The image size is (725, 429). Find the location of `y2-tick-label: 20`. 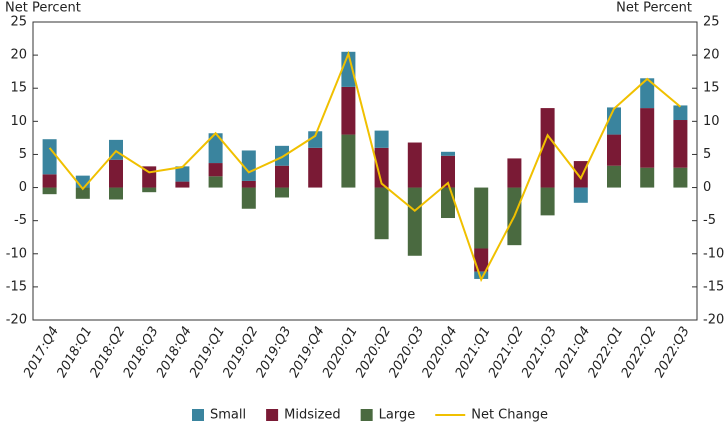

y2-tick-label: 20 is located at coordinates (711, 55).